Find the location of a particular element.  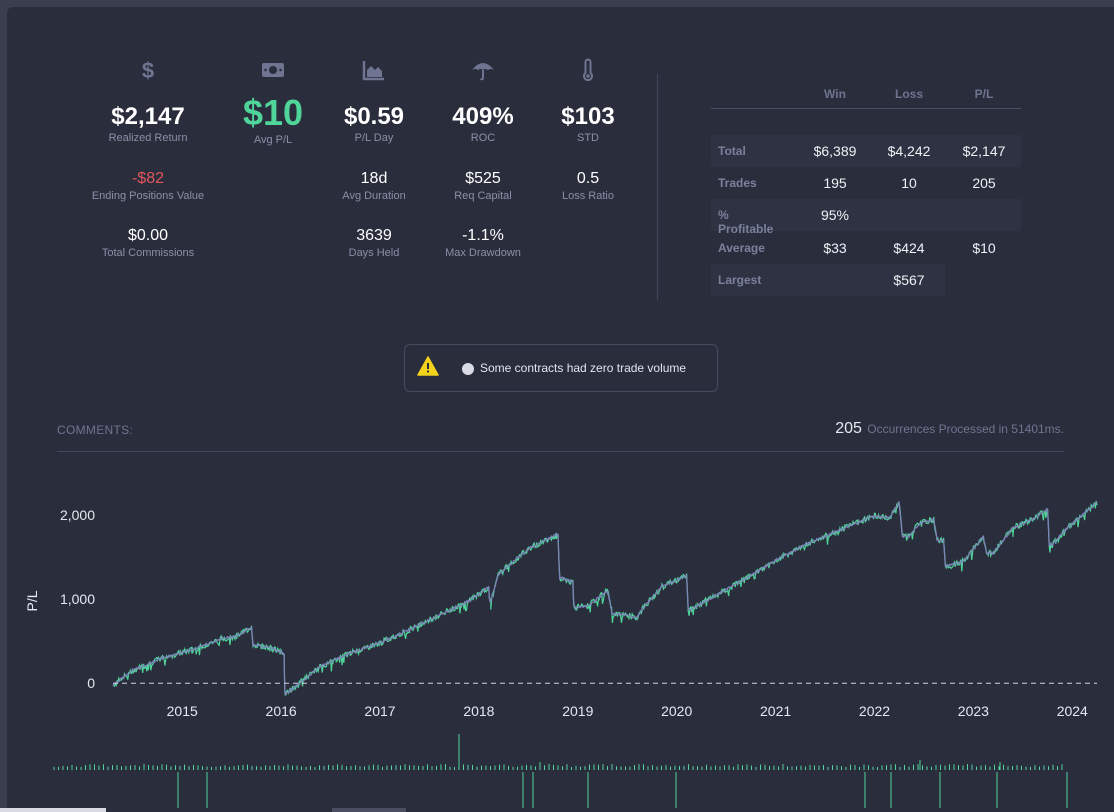

pl-day-stat: $0.59 P/L Day is located at coordinates (374, 124).